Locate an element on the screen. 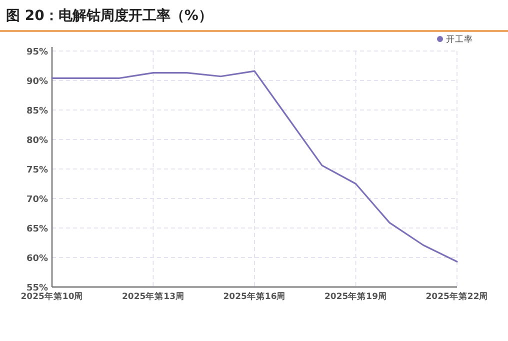 The height and width of the screenshot is (341, 508). x-tick-label: 2025年第19周 is located at coordinates (355, 296).